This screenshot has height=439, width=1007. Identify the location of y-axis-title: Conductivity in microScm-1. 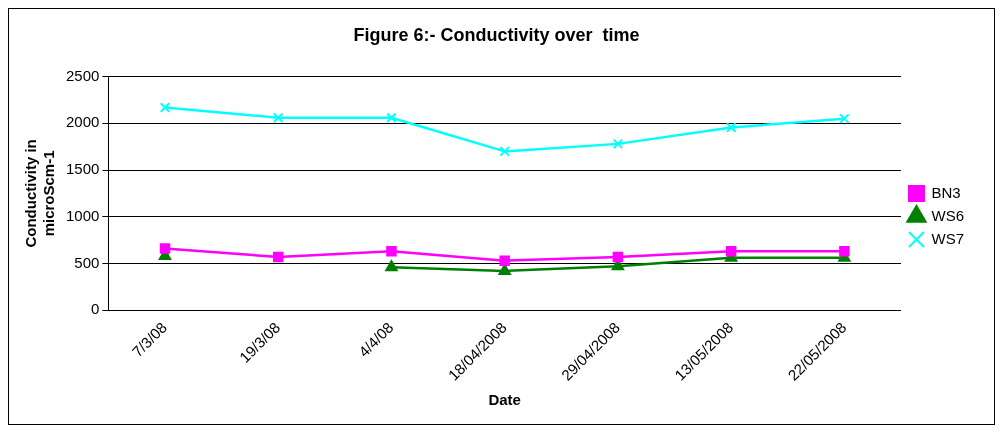
(40, 193).